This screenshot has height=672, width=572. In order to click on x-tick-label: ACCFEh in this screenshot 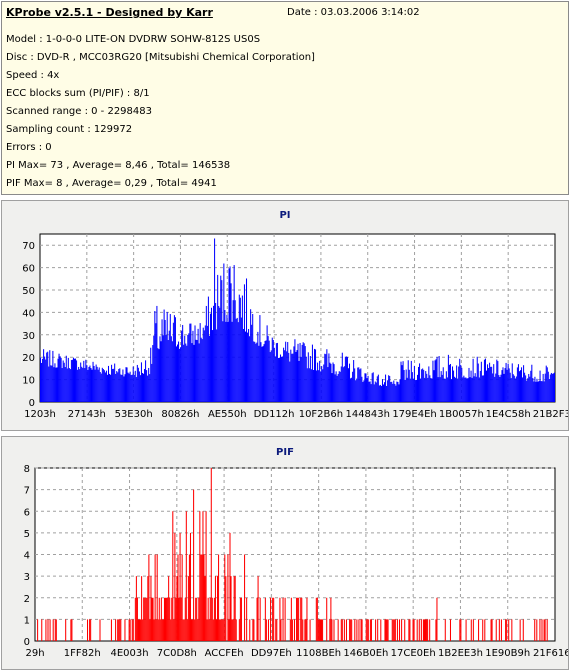, I will do `click(224, 653)`.